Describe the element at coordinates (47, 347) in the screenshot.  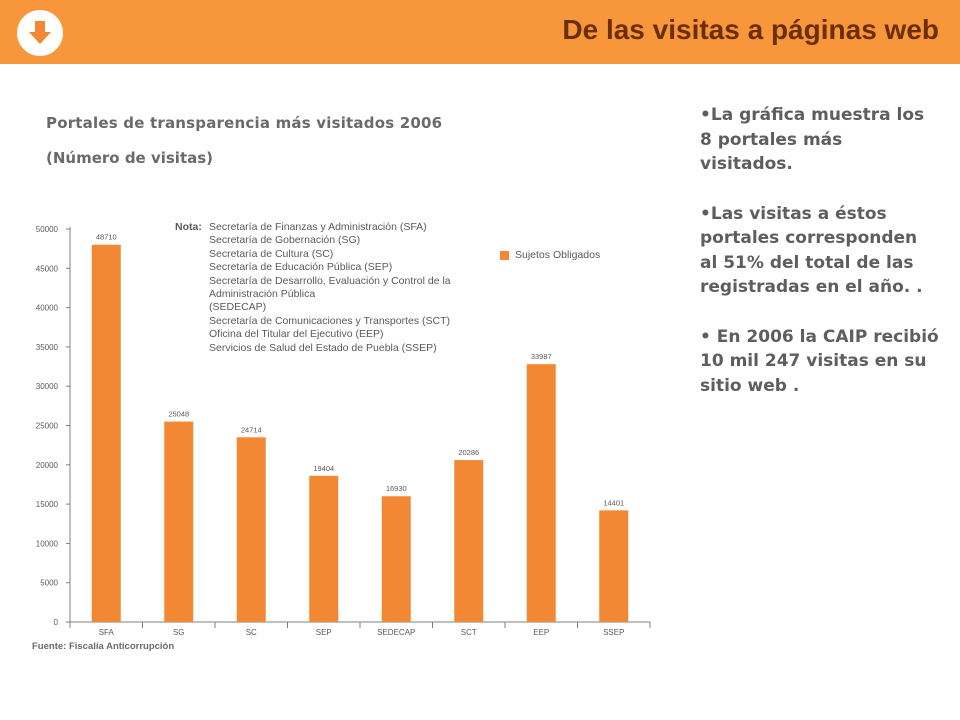
I see `y-tick-label: 35000` at that location.